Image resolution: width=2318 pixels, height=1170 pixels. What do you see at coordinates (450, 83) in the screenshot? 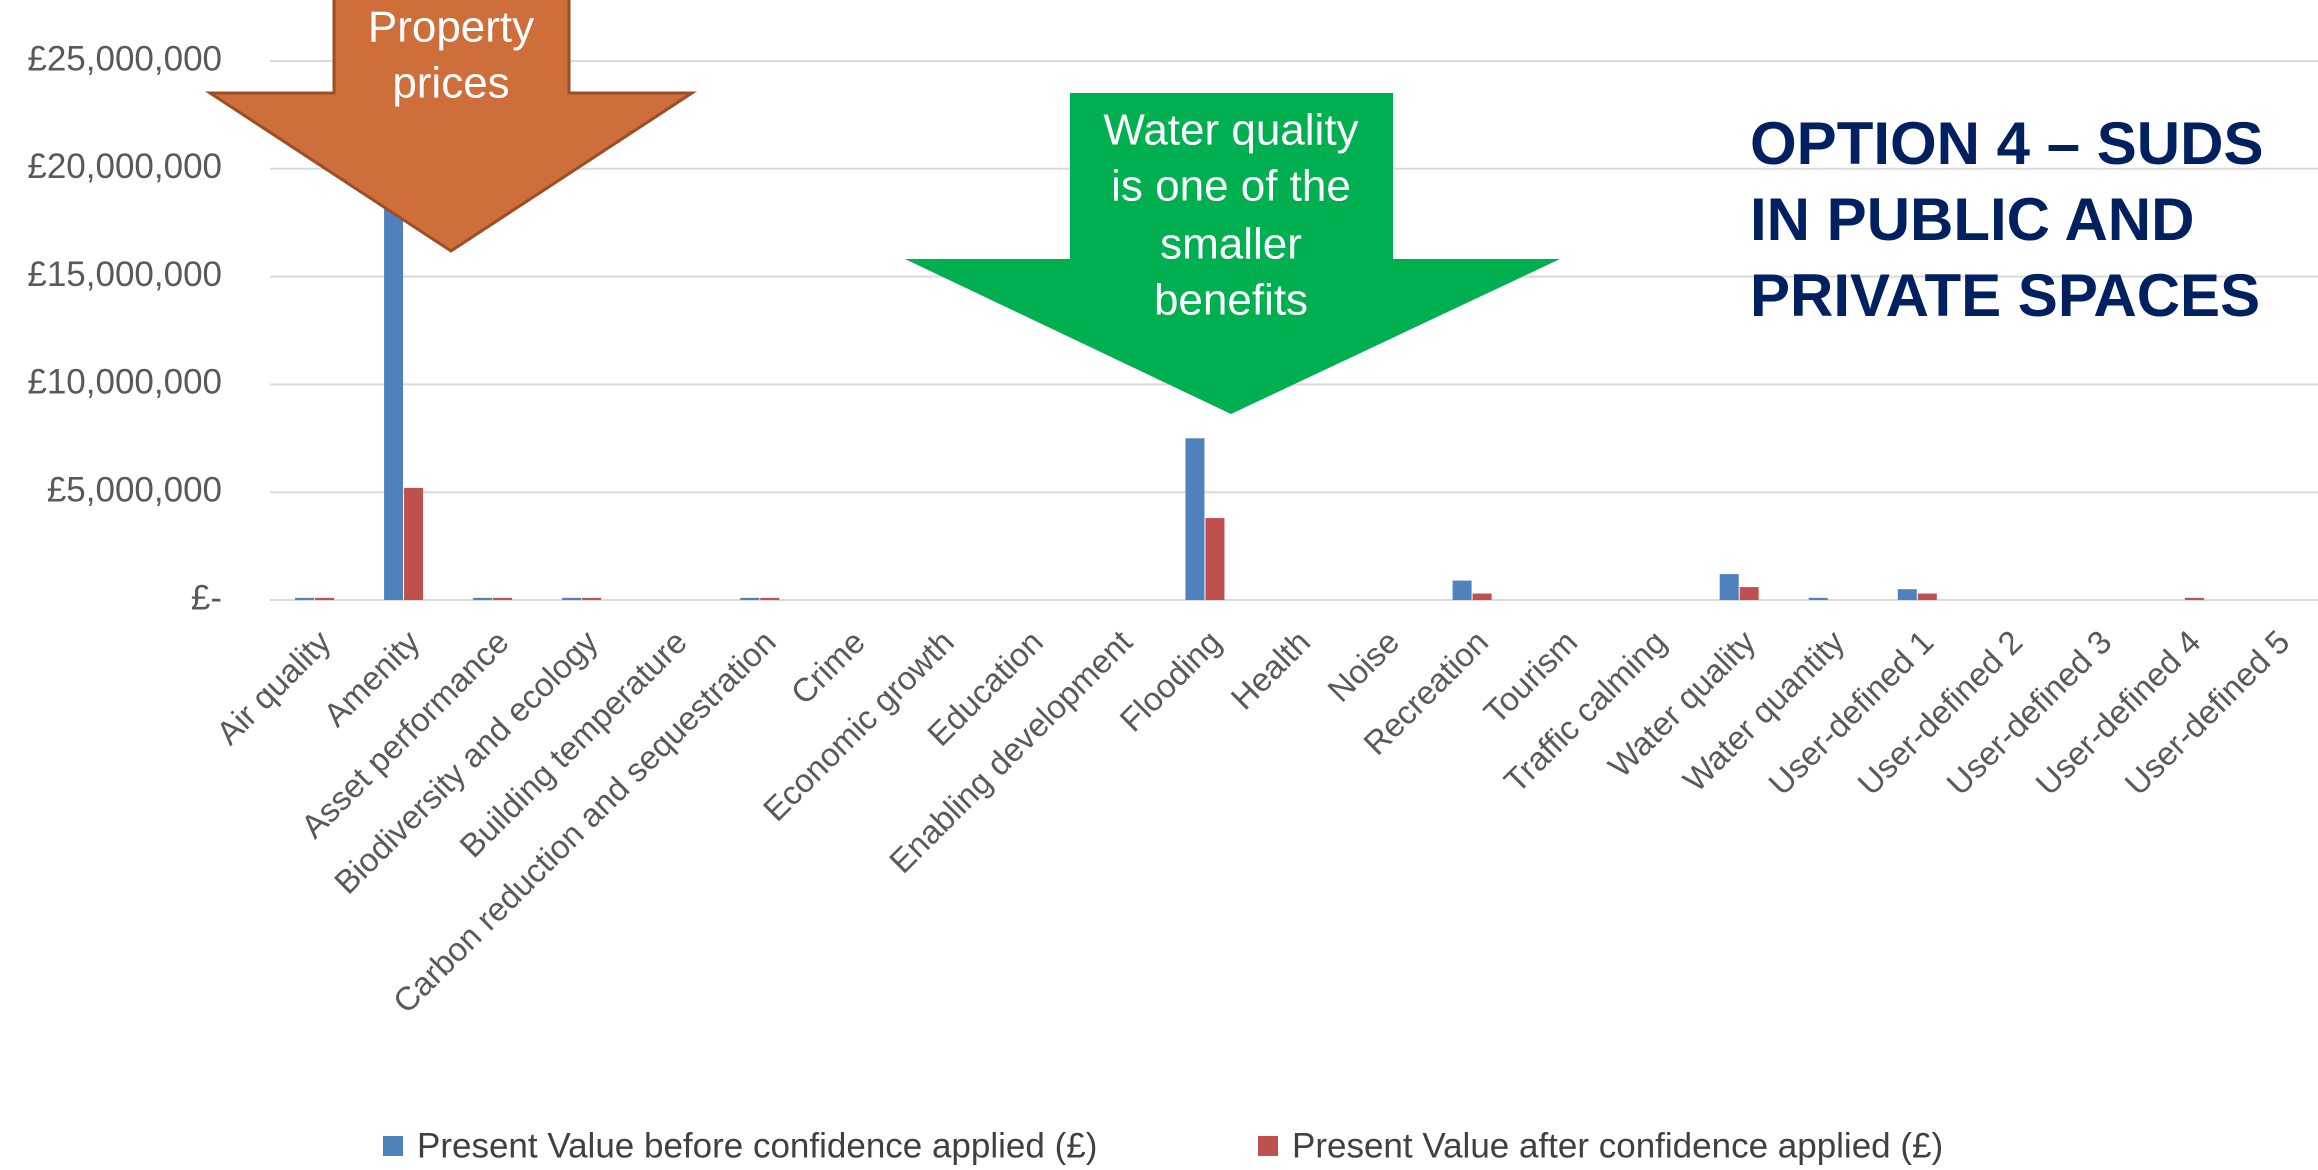
I see `callout-text: prices` at bounding box center [450, 83].